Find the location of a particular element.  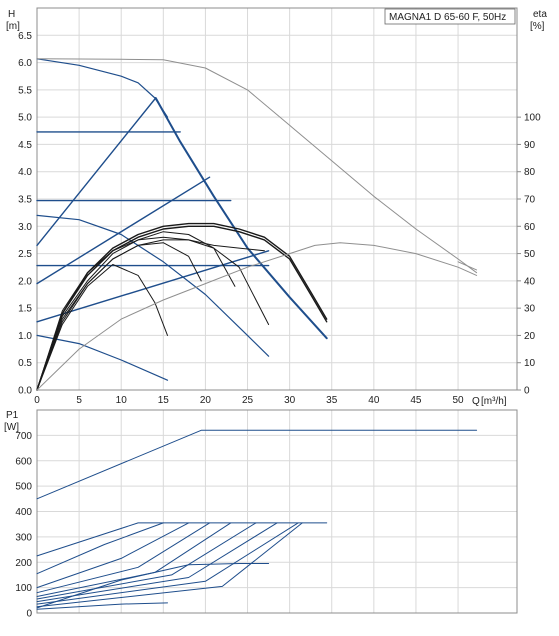

y2-tick-label-eta: 30 is located at coordinates (530, 309).